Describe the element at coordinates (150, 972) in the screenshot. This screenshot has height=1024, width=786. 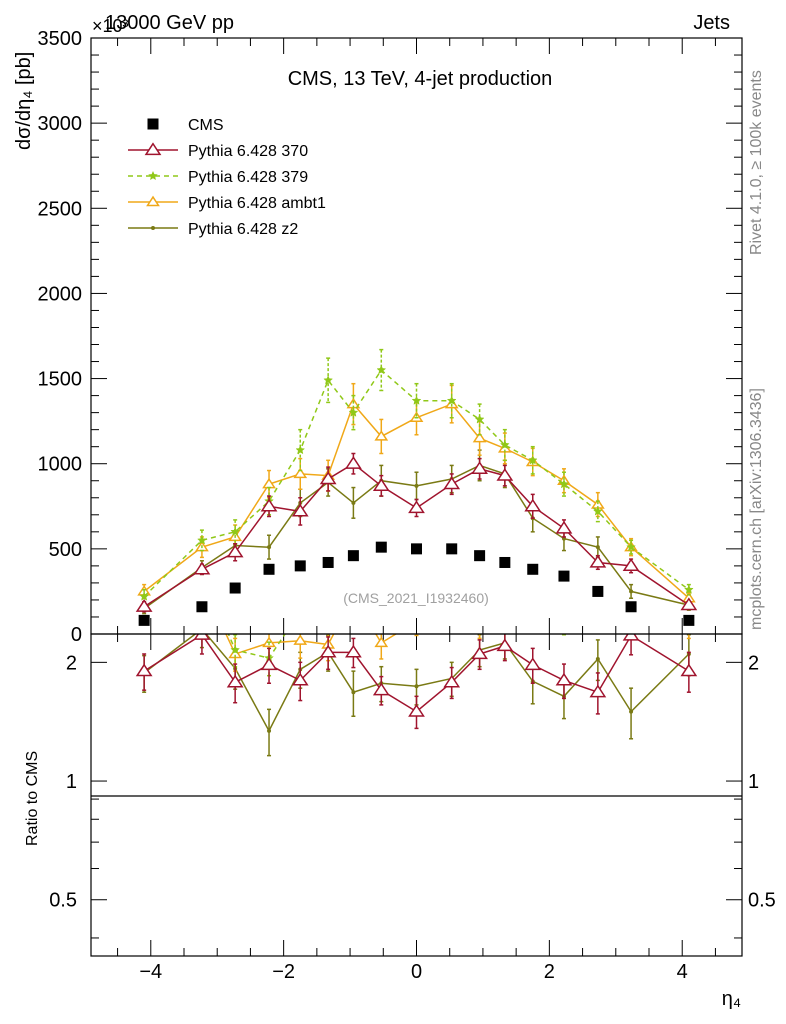
I see `x-tick-label: −4` at that location.